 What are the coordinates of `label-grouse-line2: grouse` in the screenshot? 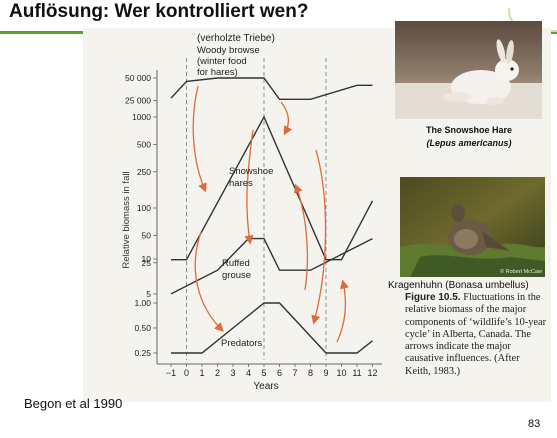 It's located at (236, 275).